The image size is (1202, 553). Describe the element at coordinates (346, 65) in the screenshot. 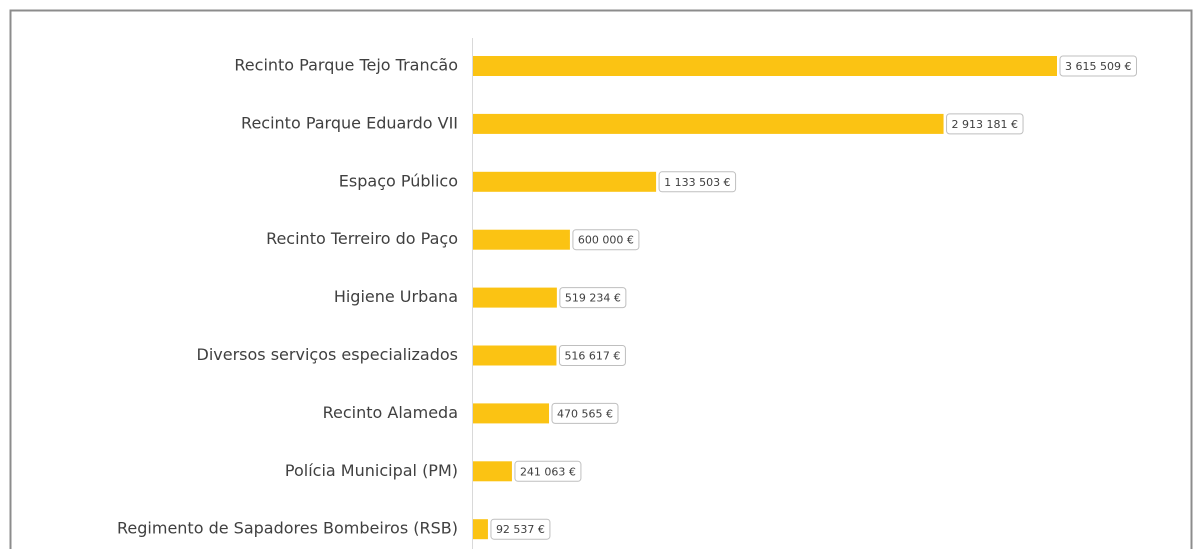

I see `category-label: Recinto Parque Tejo Trancão` at that location.